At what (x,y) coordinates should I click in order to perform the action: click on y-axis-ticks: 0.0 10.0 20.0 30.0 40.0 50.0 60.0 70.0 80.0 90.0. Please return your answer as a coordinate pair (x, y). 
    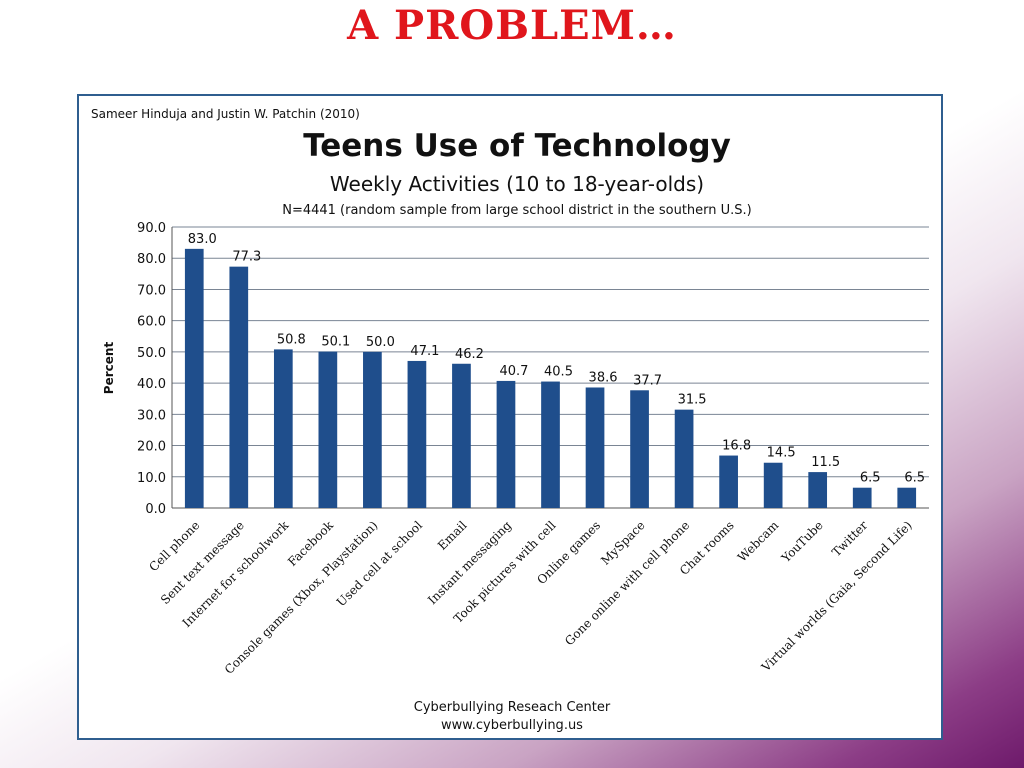
    Looking at the image, I should click on (151, 369).